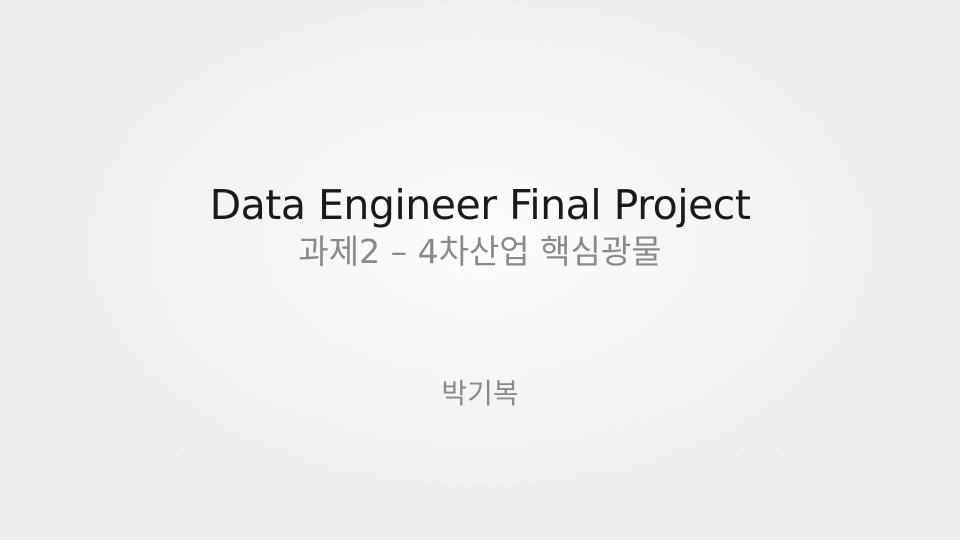  Describe the element at coordinates (480, 251) in the screenshot. I see `slide-subtitle: 과제2 – 4차산업 핵심광물` at that location.